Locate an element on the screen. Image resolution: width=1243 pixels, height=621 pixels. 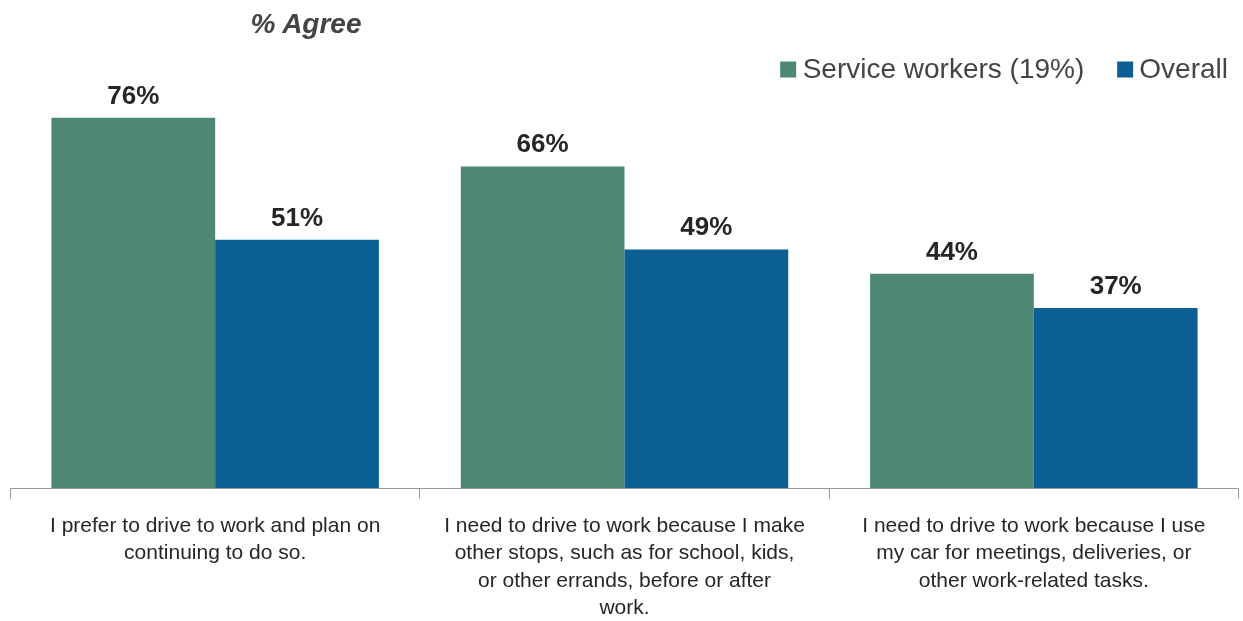
chart-title: % Agree is located at coordinates (306, 23).